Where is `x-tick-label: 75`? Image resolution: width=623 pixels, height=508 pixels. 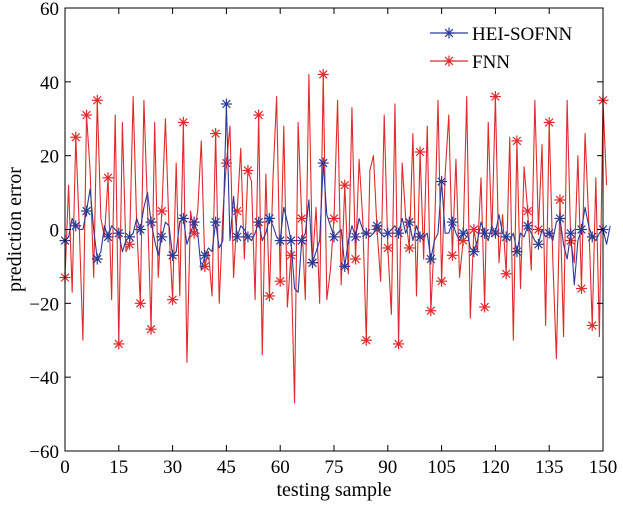 x-tick-label: 75 is located at coordinates (334, 467).